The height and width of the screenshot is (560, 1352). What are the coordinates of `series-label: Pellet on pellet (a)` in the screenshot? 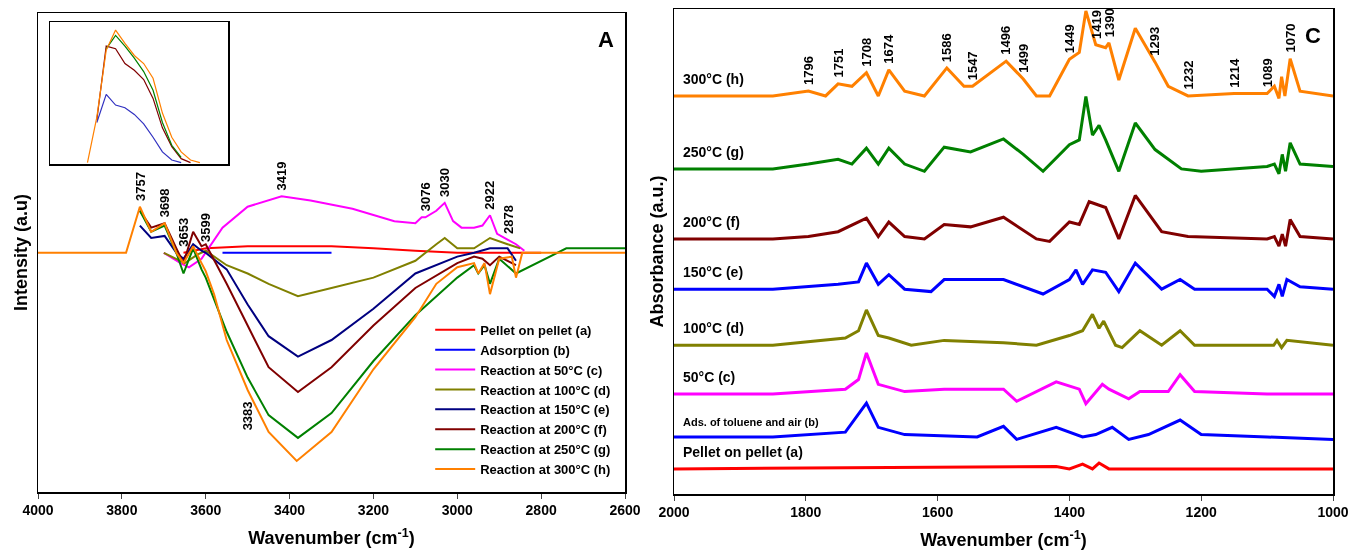 It's located at (743, 452).